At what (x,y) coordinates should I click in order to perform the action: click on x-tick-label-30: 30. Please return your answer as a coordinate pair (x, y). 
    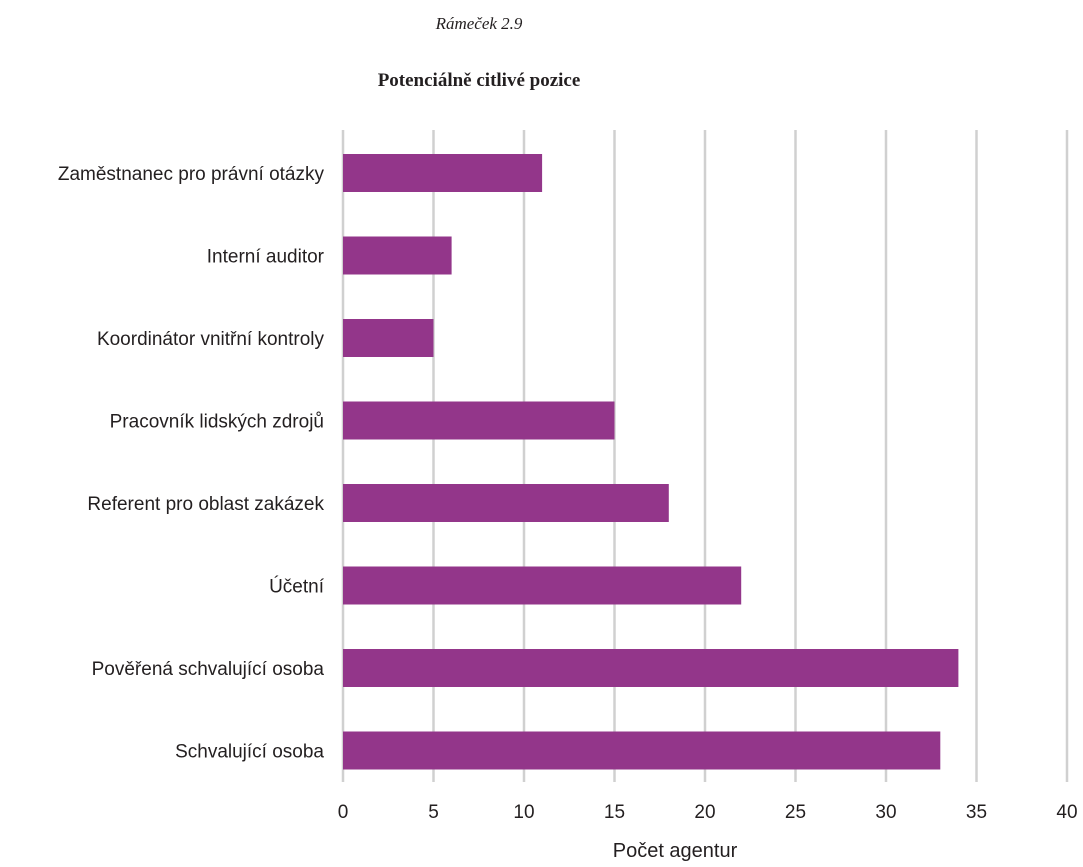
    Looking at the image, I should click on (885, 812).